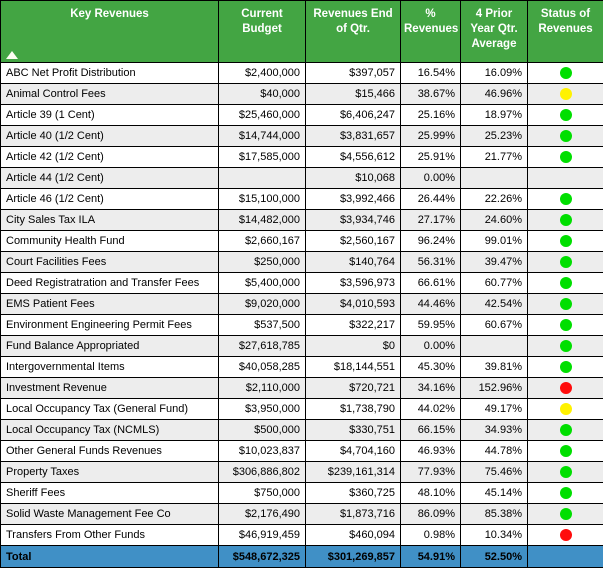  What do you see at coordinates (353, 31) in the screenshot?
I see `column-header-revenues-end-of-qtr: Revenues End of Qtr.` at bounding box center [353, 31].